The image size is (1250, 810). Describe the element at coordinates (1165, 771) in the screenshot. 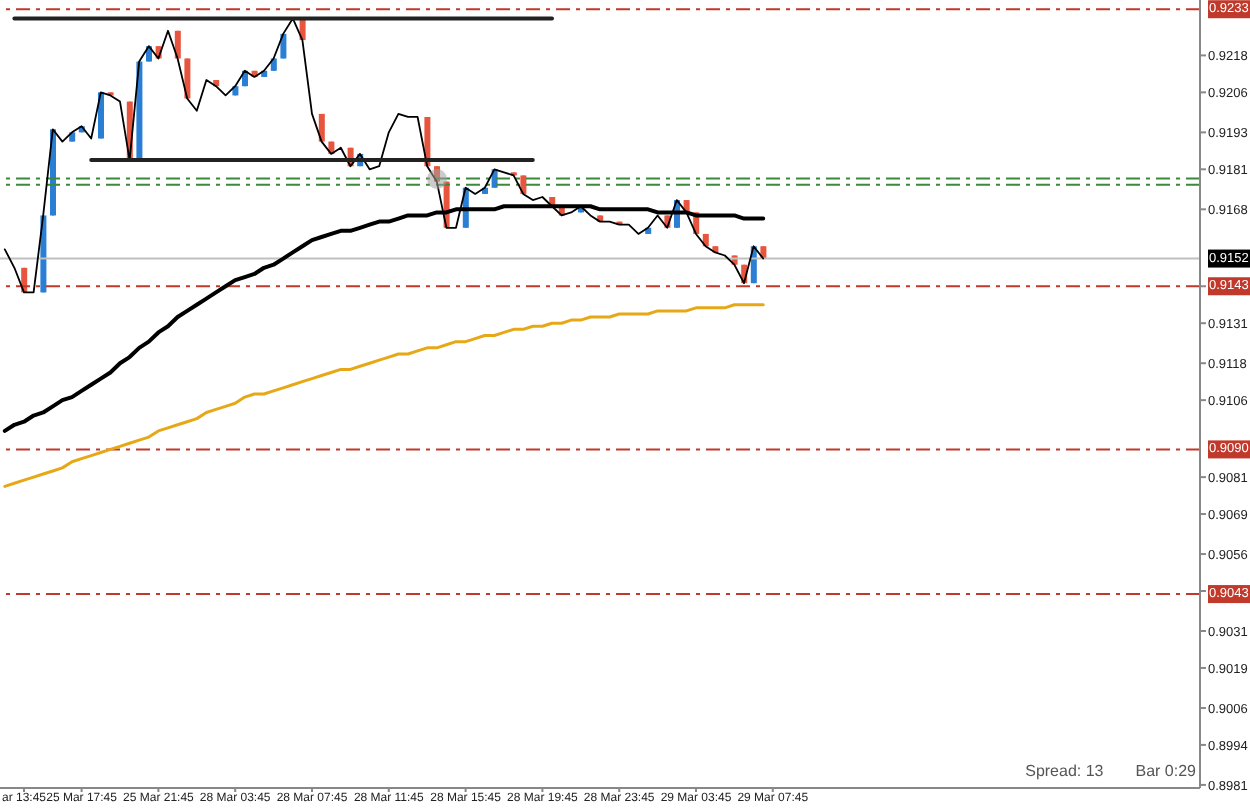

I see `text: Bar 0:29` at that location.